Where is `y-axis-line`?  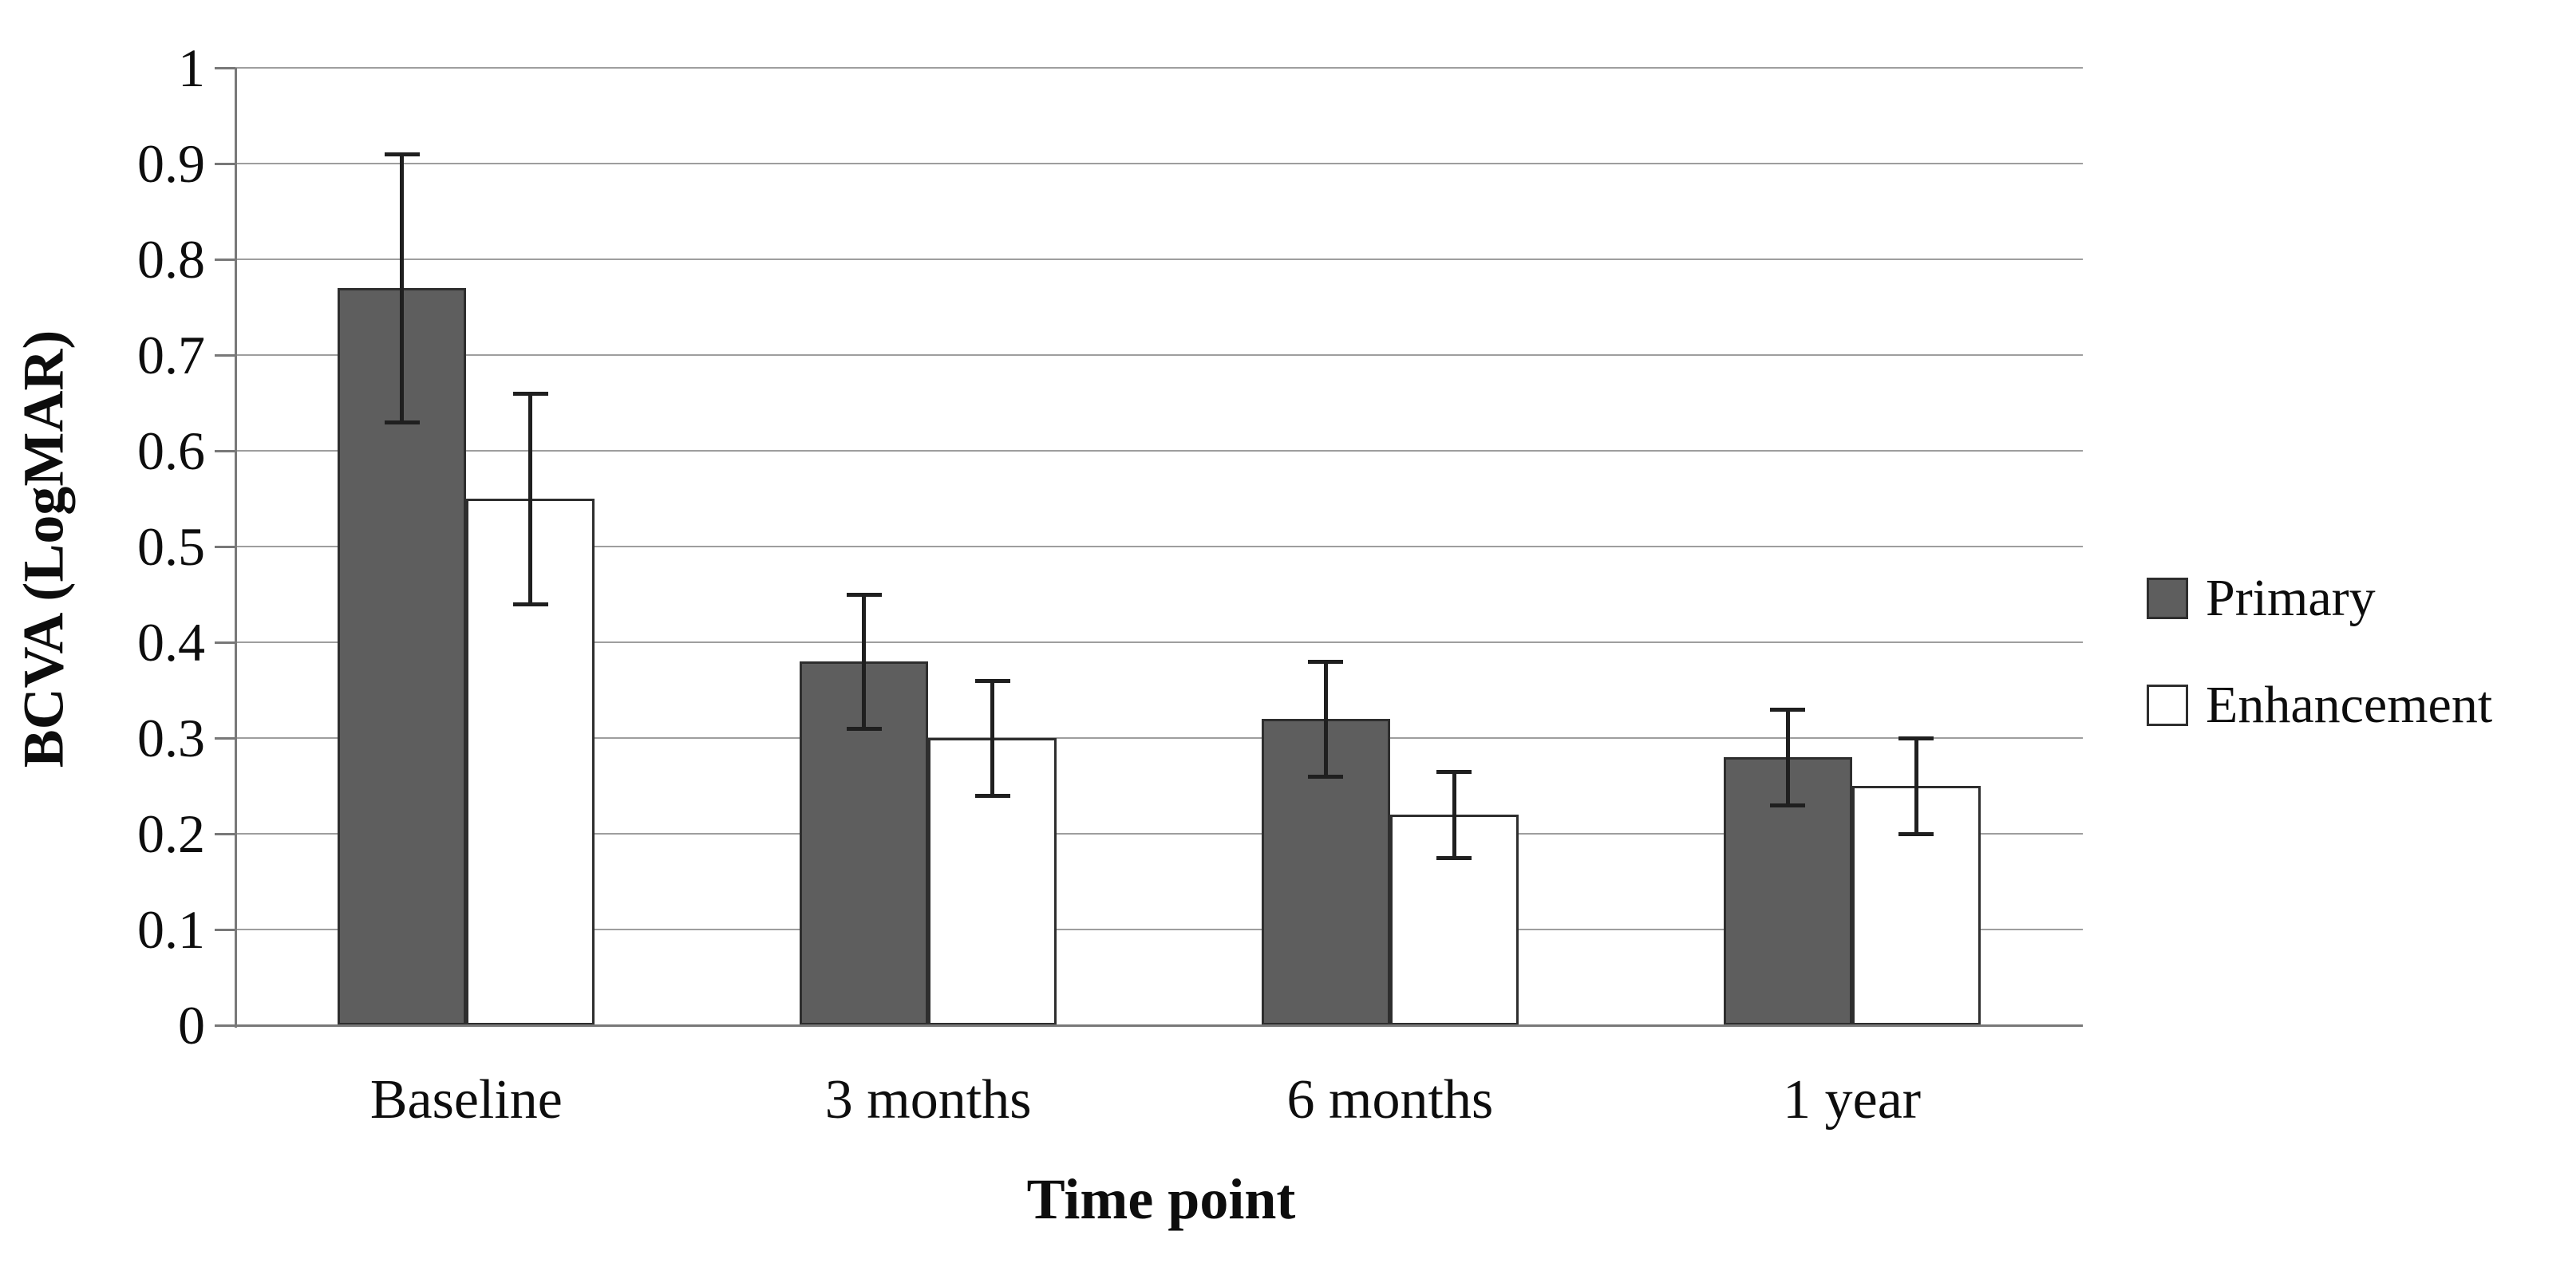 y-axis-line is located at coordinates (235, 548).